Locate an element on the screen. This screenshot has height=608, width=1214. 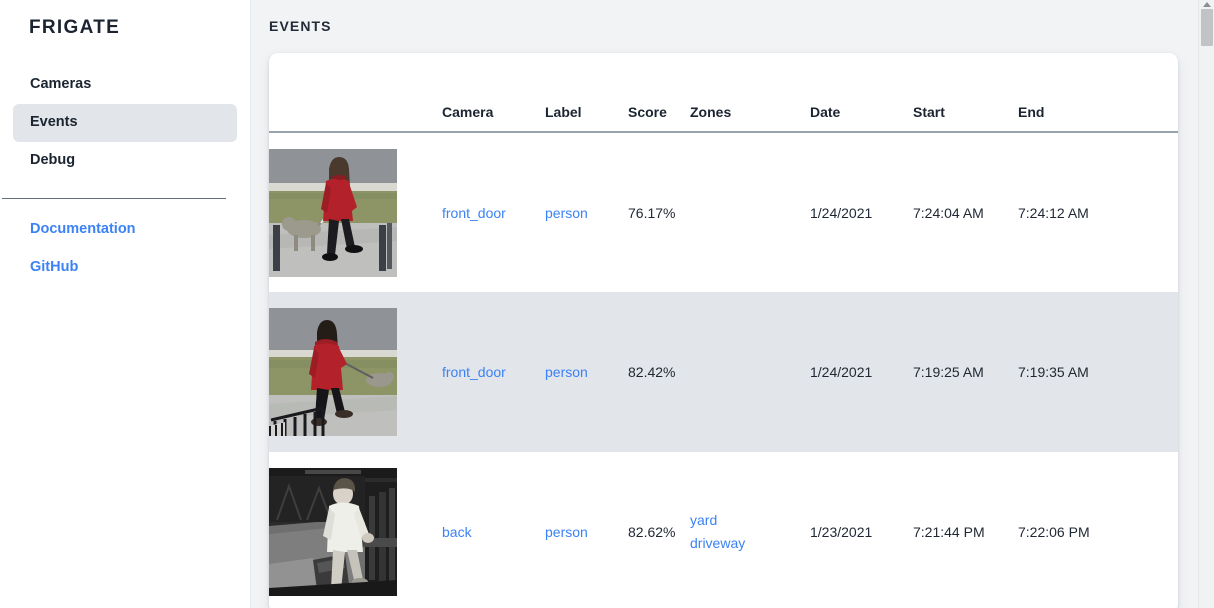
event-end-value: 7:24:12 AM is located at coordinates (1053, 212).